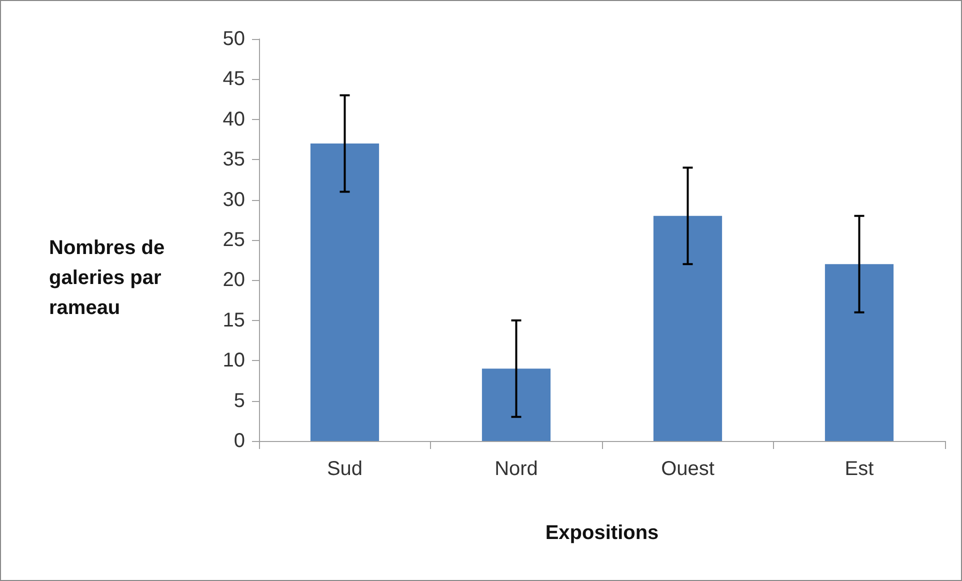 The width and height of the screenshot is (962, 581). What do you see at coordinates (107, 278) in the screenshot?
I see `y-axis-title: Nombres de galeries par rameau` at bounding box center [107, 278].